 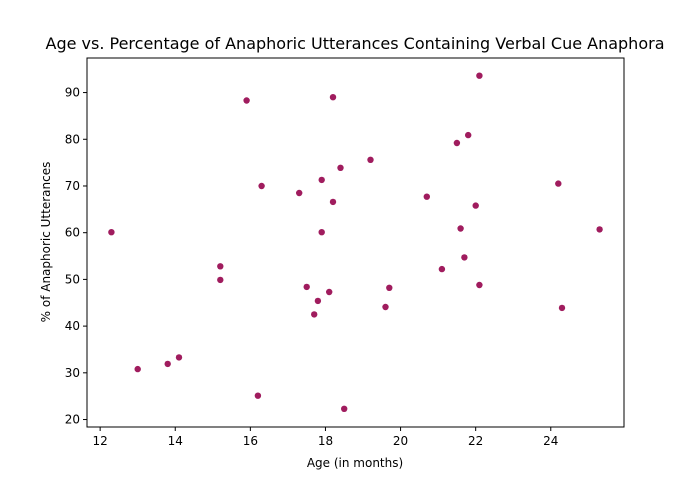 I want to click on x-axis-label: Age (in months), so click(x=355, y=463).